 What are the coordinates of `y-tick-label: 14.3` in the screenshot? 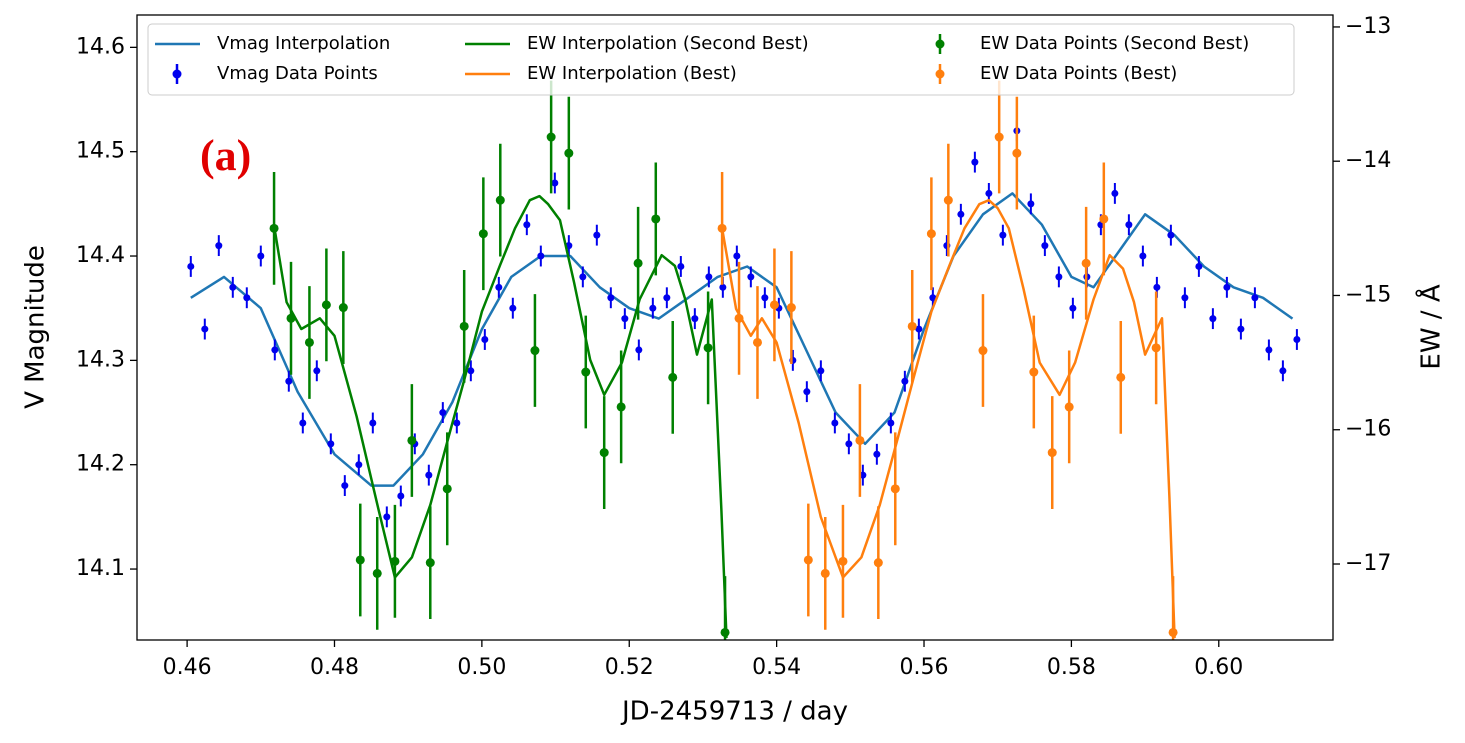 It's located at (100, 359).